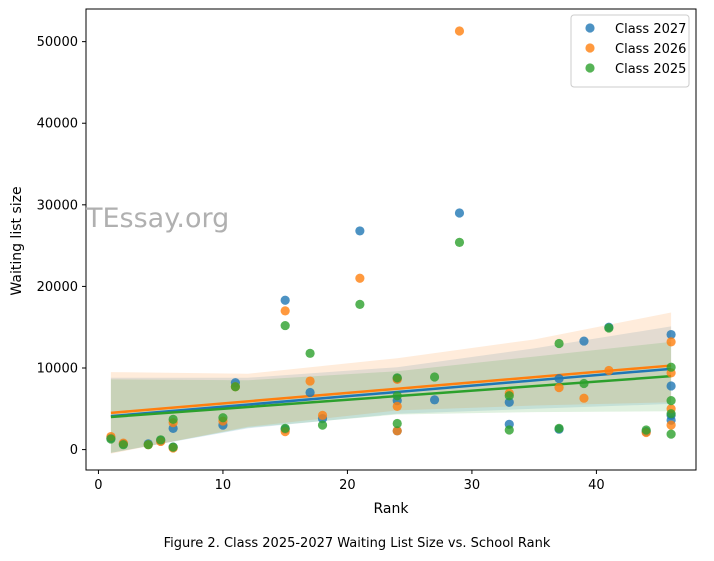  I want to click on legend-marker-class-2027, so click(590, 28).